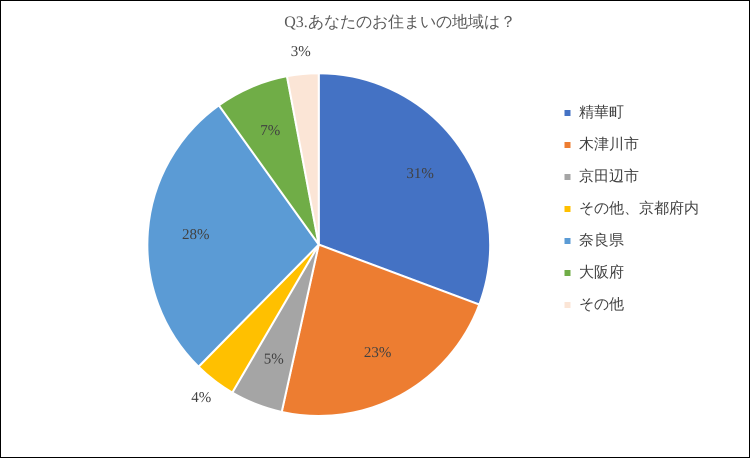 Image resolution: width=750 pixels, height=458 pixels. Describe the element at coordinates (196, 234) in the screenshot. I see `data-label: 28%` at that location.